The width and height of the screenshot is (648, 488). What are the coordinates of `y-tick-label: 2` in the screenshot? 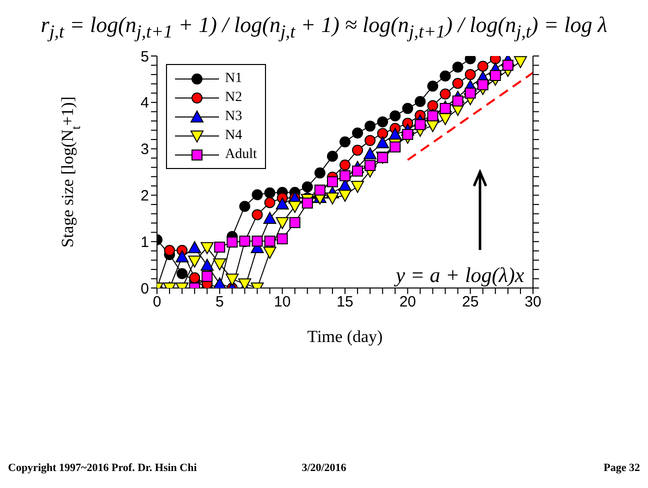 It's located at (144, 196).